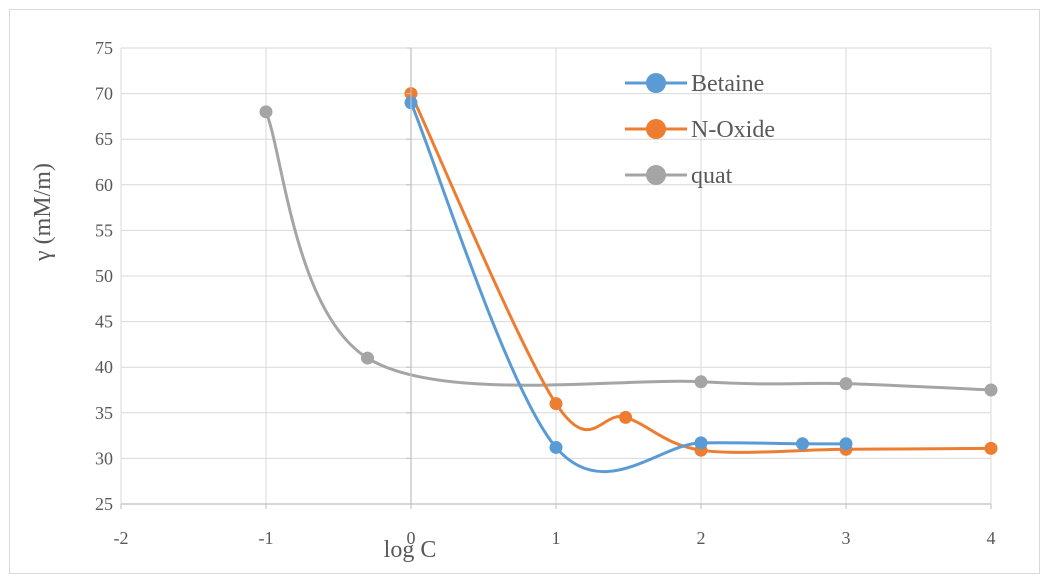  What do you see at coordinates (121, 538) in the screenshot?
I see `x-tick-label: -2` at bounding box center [121, 538].